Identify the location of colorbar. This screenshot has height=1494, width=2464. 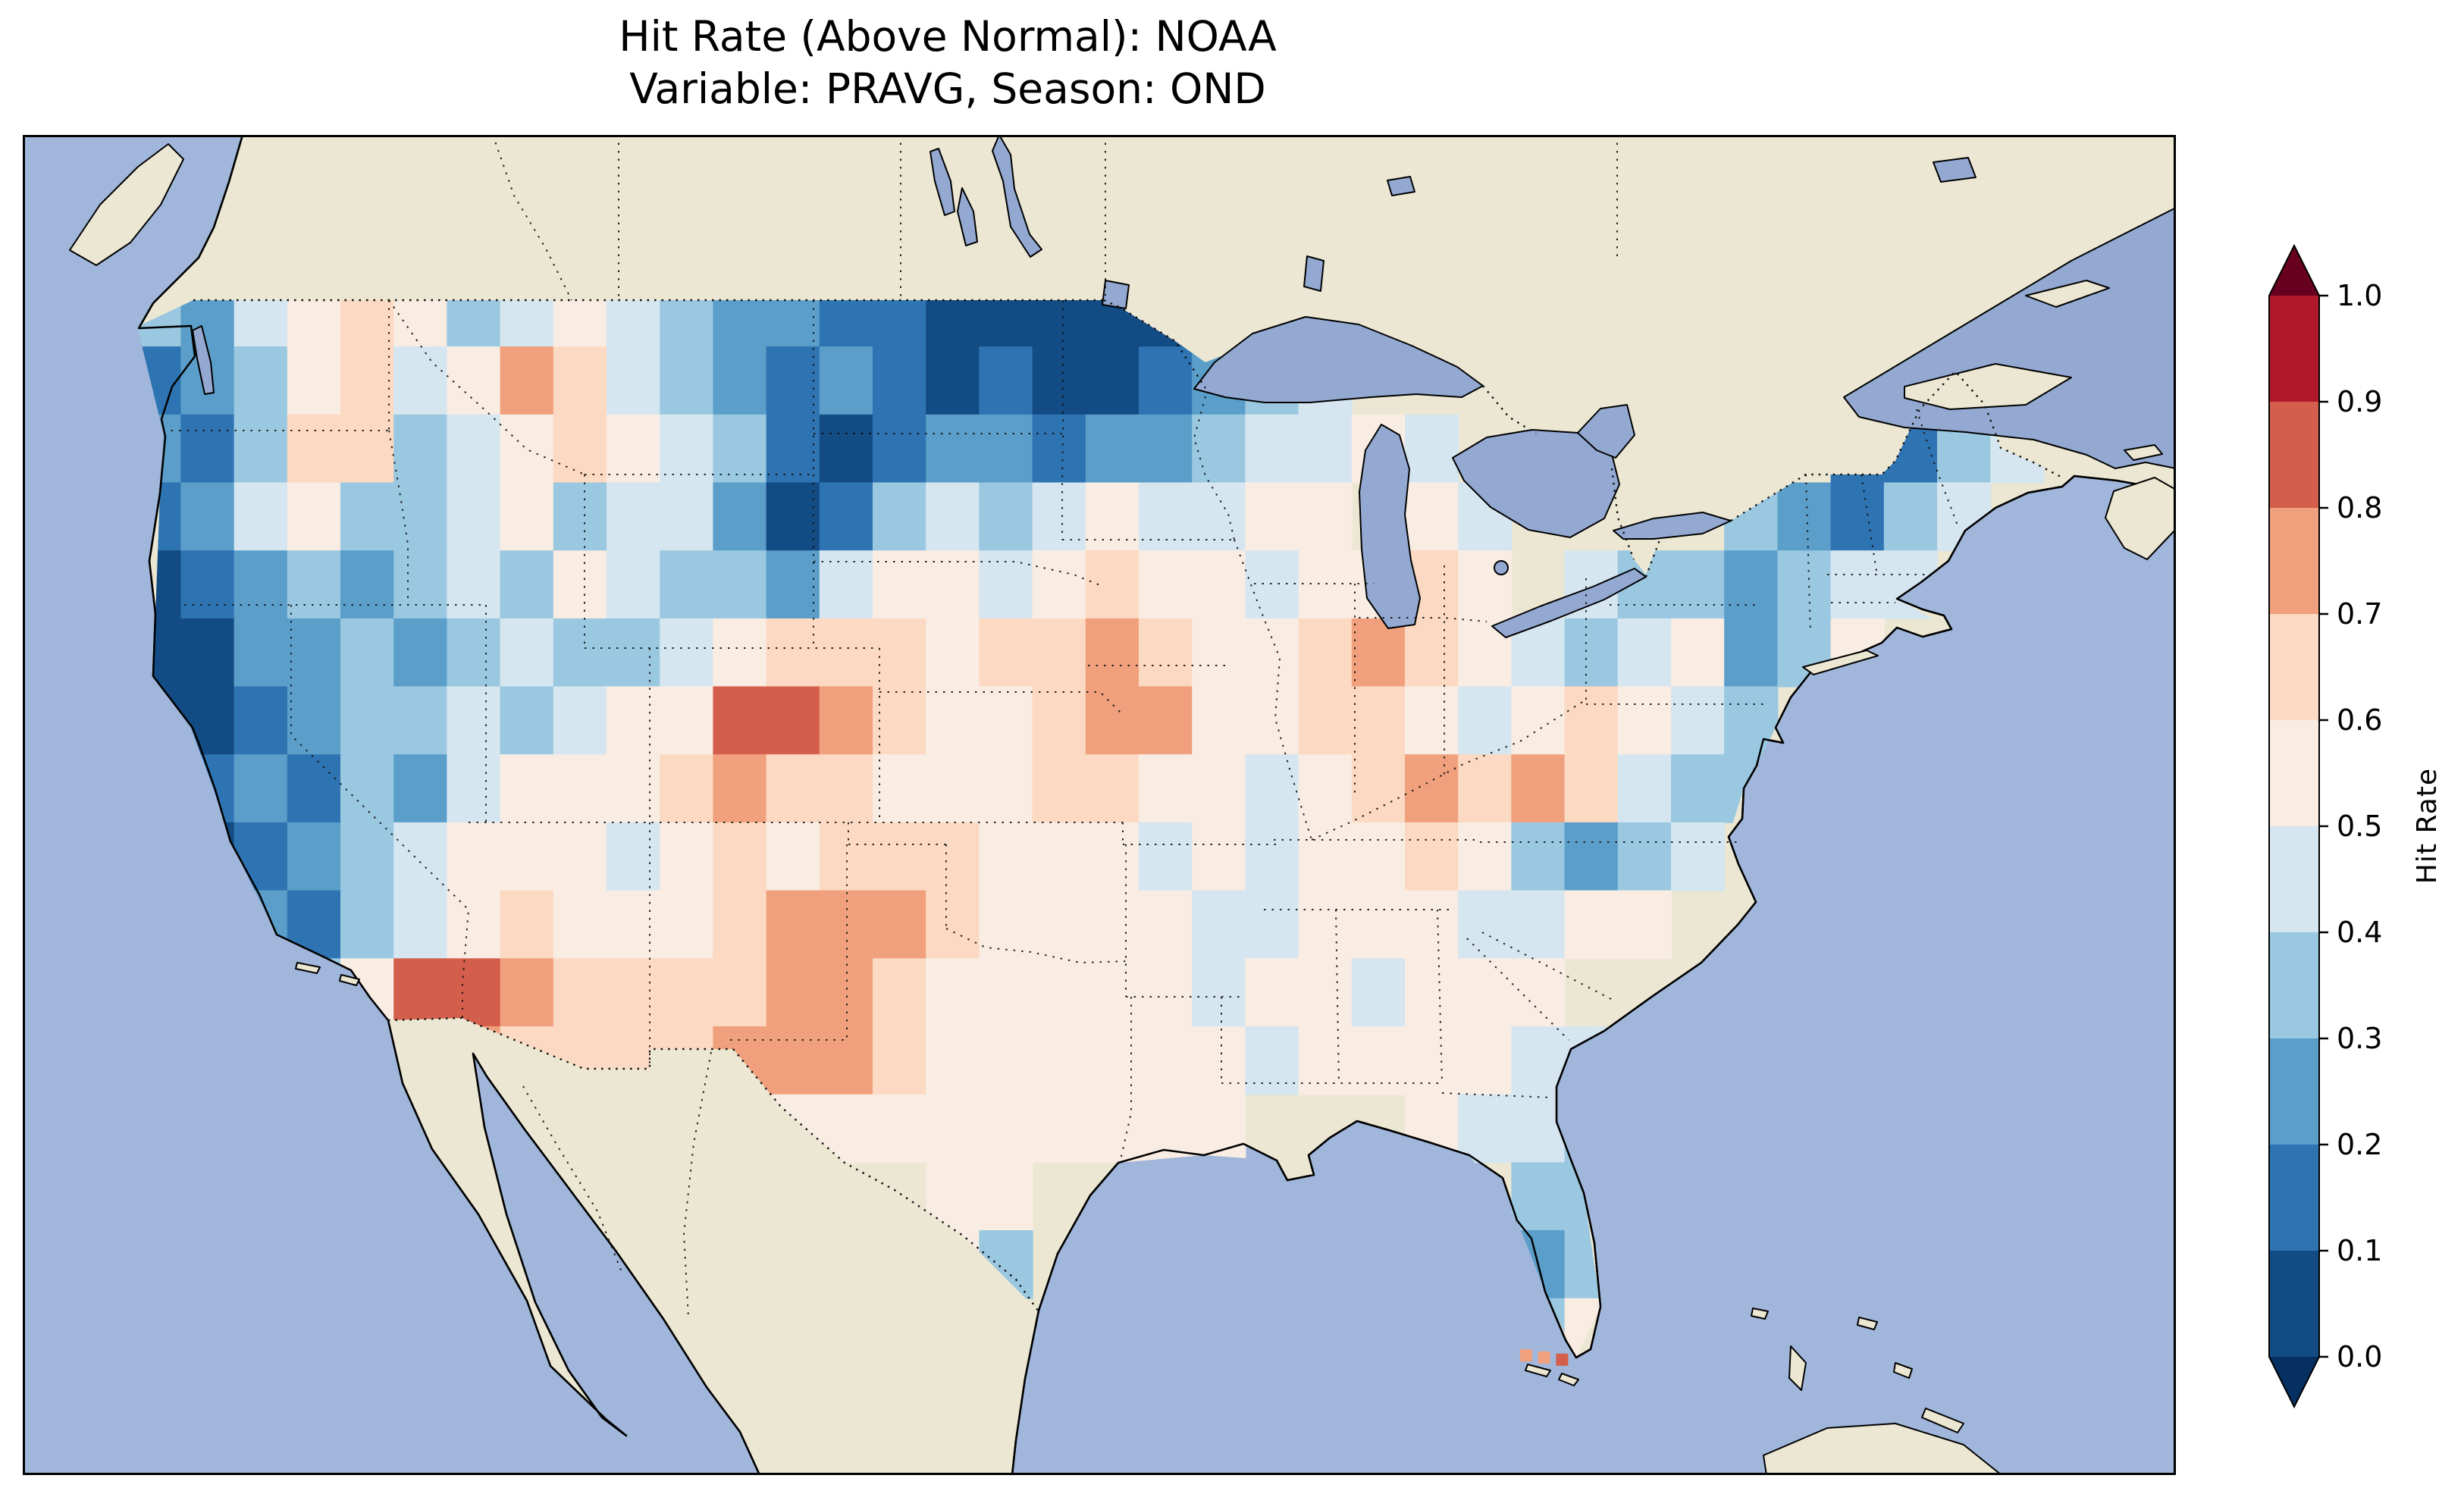
(2299, 826).